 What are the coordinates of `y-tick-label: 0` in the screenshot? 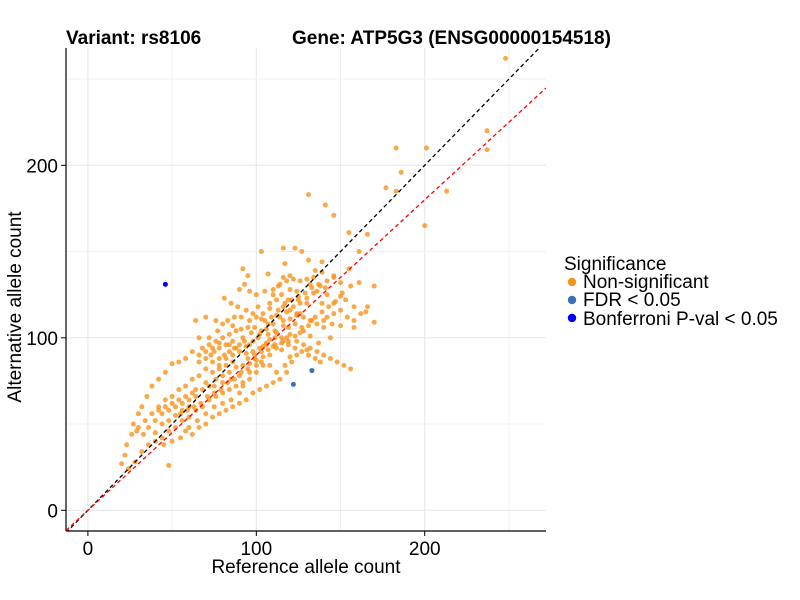 It's located at (52, 511).